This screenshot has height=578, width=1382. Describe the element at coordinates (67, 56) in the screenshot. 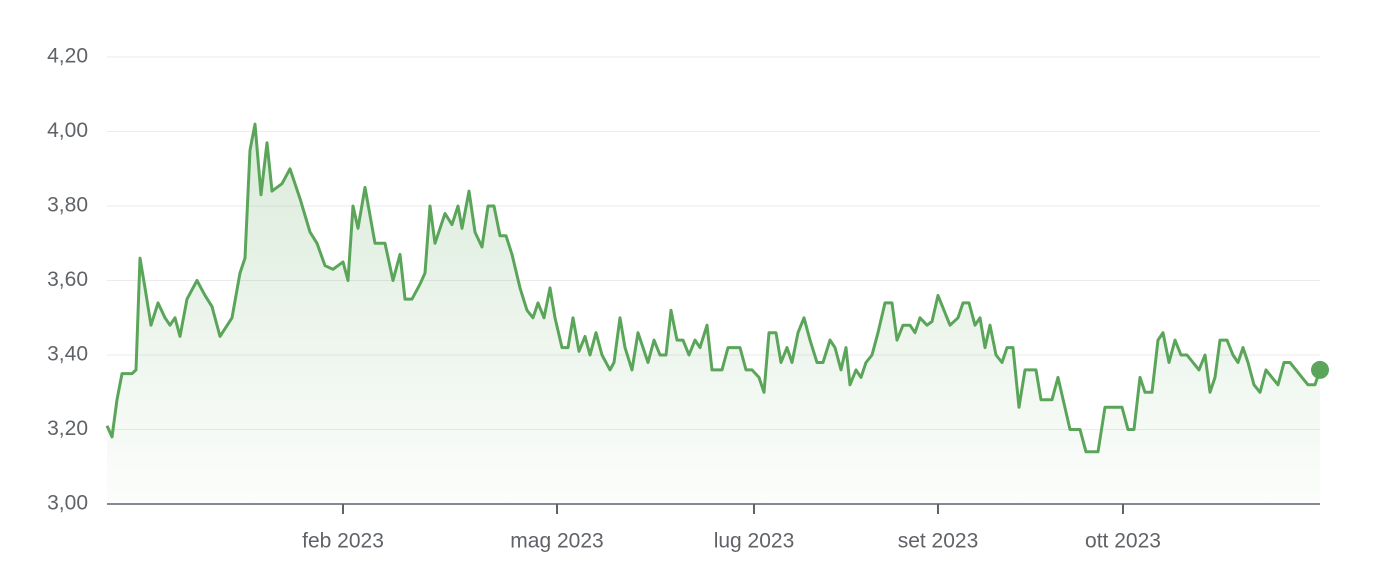

I see `y-tick-label: 4,20` at that location.